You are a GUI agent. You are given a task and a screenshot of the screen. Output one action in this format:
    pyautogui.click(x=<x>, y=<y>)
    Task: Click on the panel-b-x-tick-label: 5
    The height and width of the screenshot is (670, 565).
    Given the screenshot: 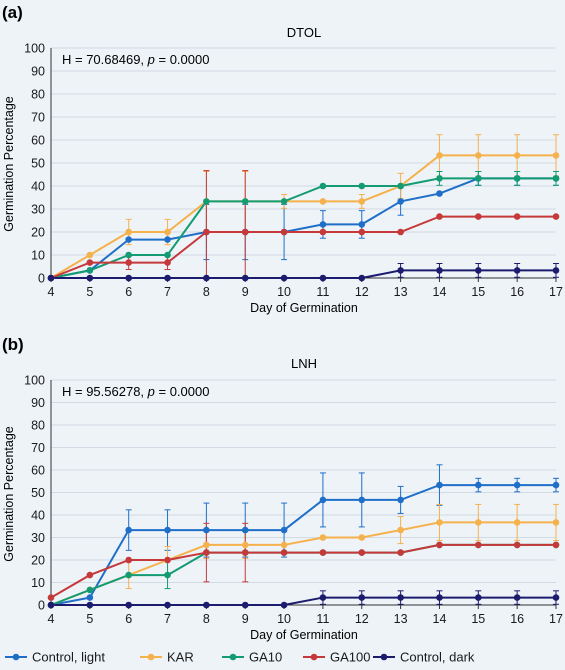 What is the action you would take?
    pyautogui.click(x=89, y=619)
    